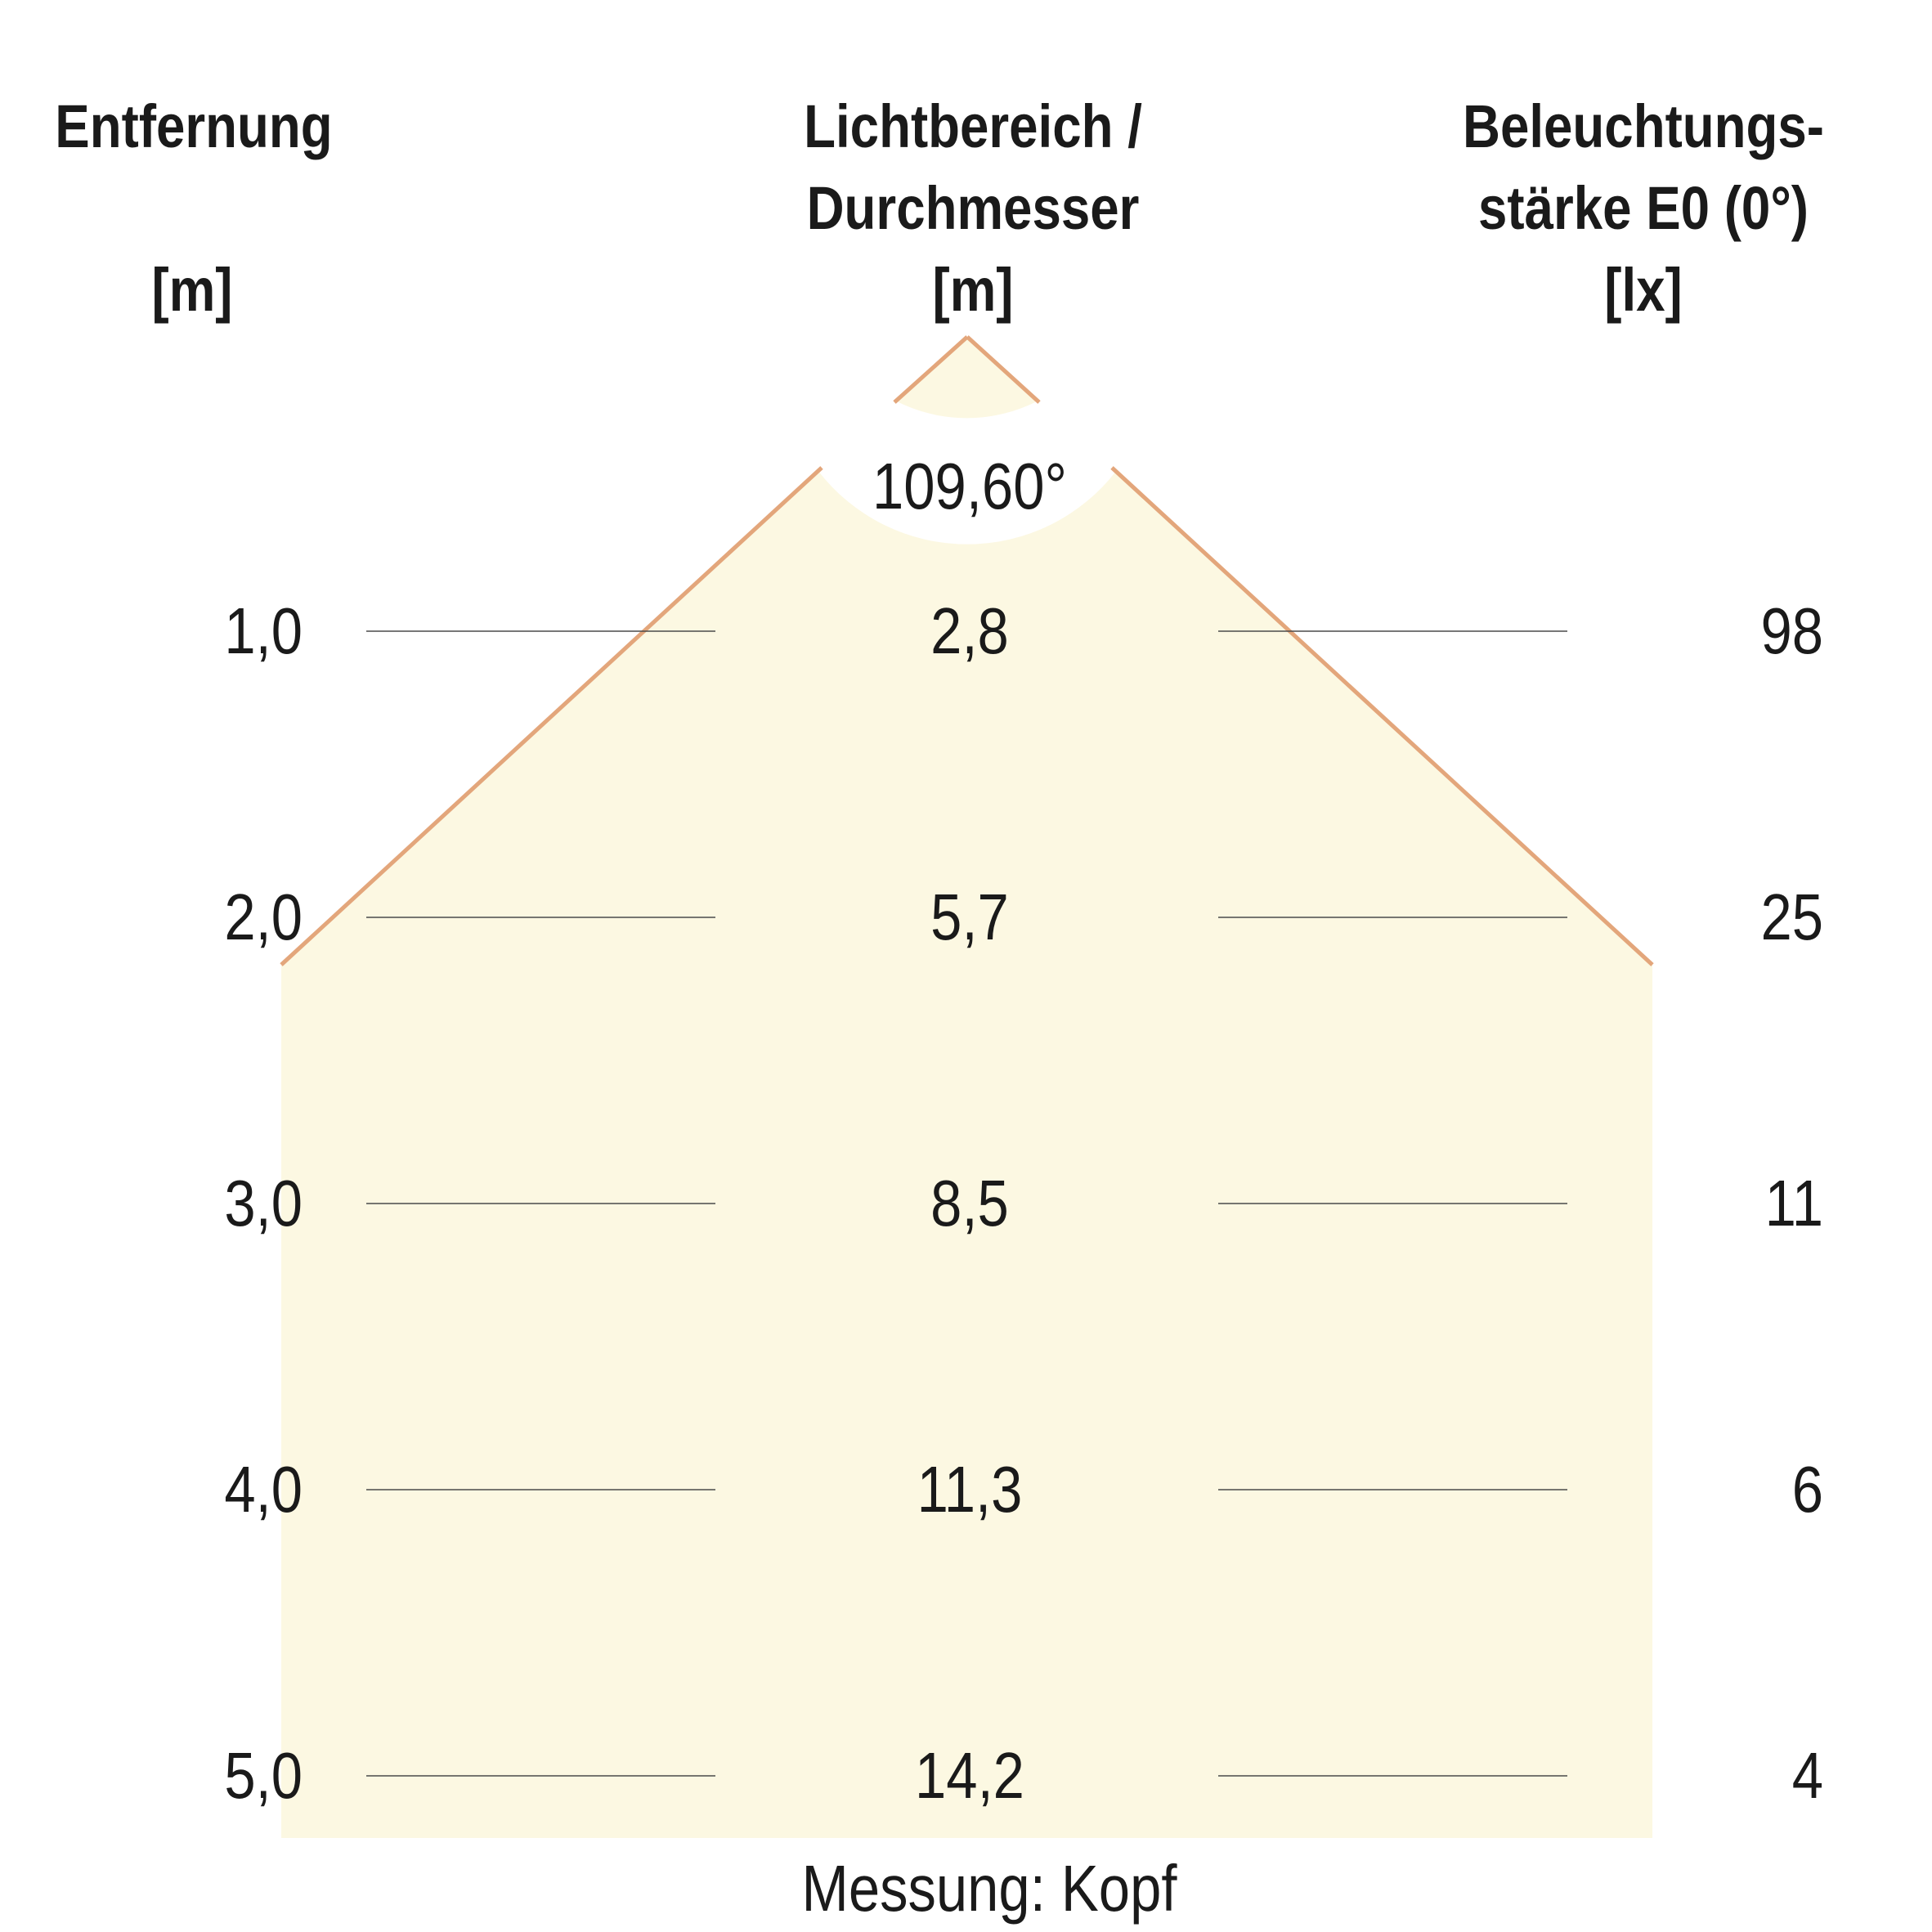 This screenshot has width=1932, height=1932. I want to click on header-illuminance-title-2: stärke E0 (0°), so click(1643, 208).